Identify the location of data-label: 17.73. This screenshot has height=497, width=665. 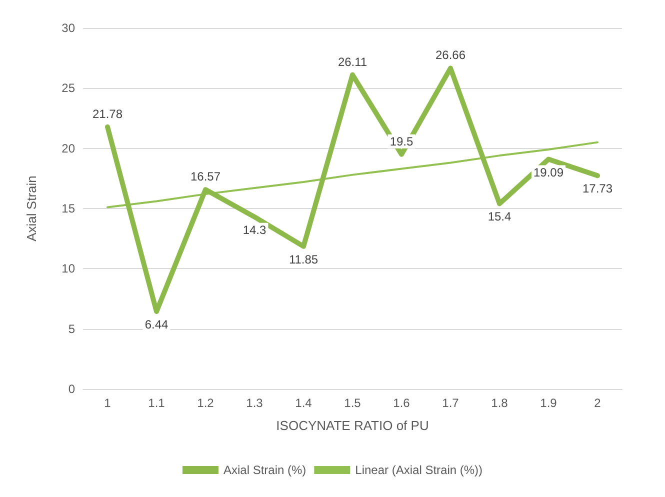
(597, 189).